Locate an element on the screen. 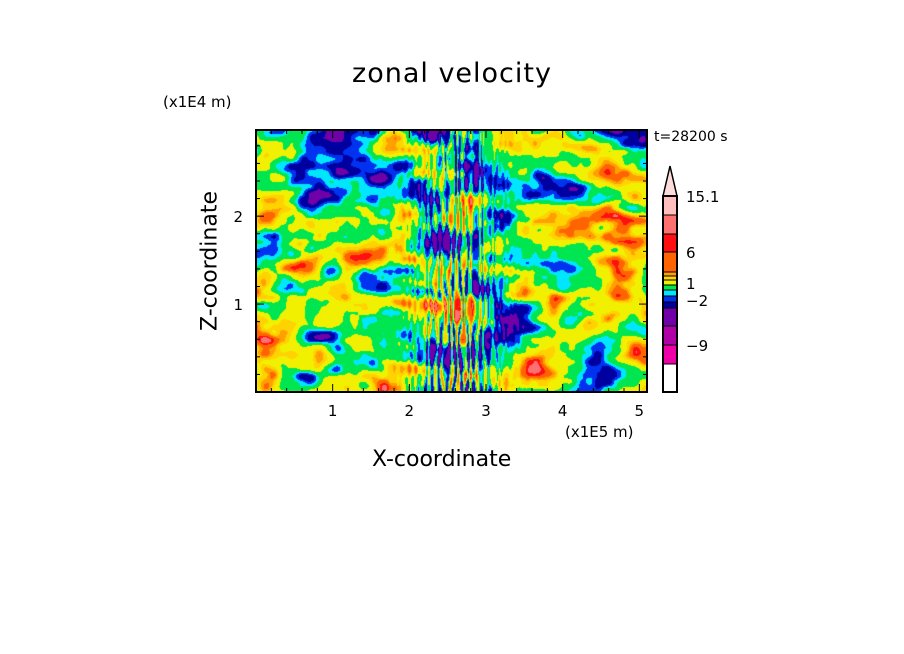 The width and height of the screenshot is (904, 654). colorbar-label: 15.1 is located at coordinates (702, 197).